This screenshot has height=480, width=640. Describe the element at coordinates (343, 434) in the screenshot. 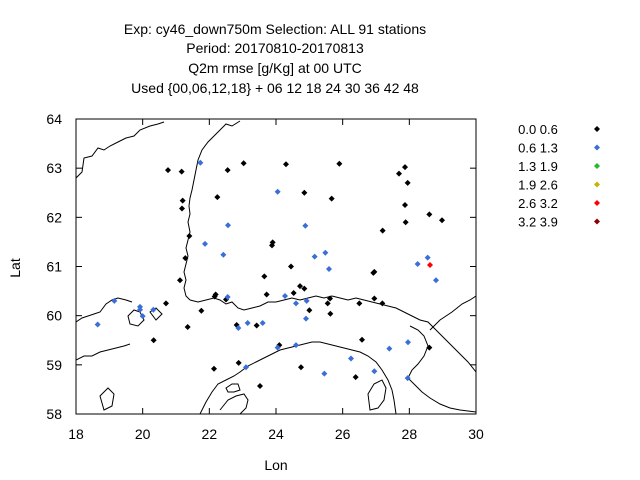

I see `x-tick-label: 26` at that location.